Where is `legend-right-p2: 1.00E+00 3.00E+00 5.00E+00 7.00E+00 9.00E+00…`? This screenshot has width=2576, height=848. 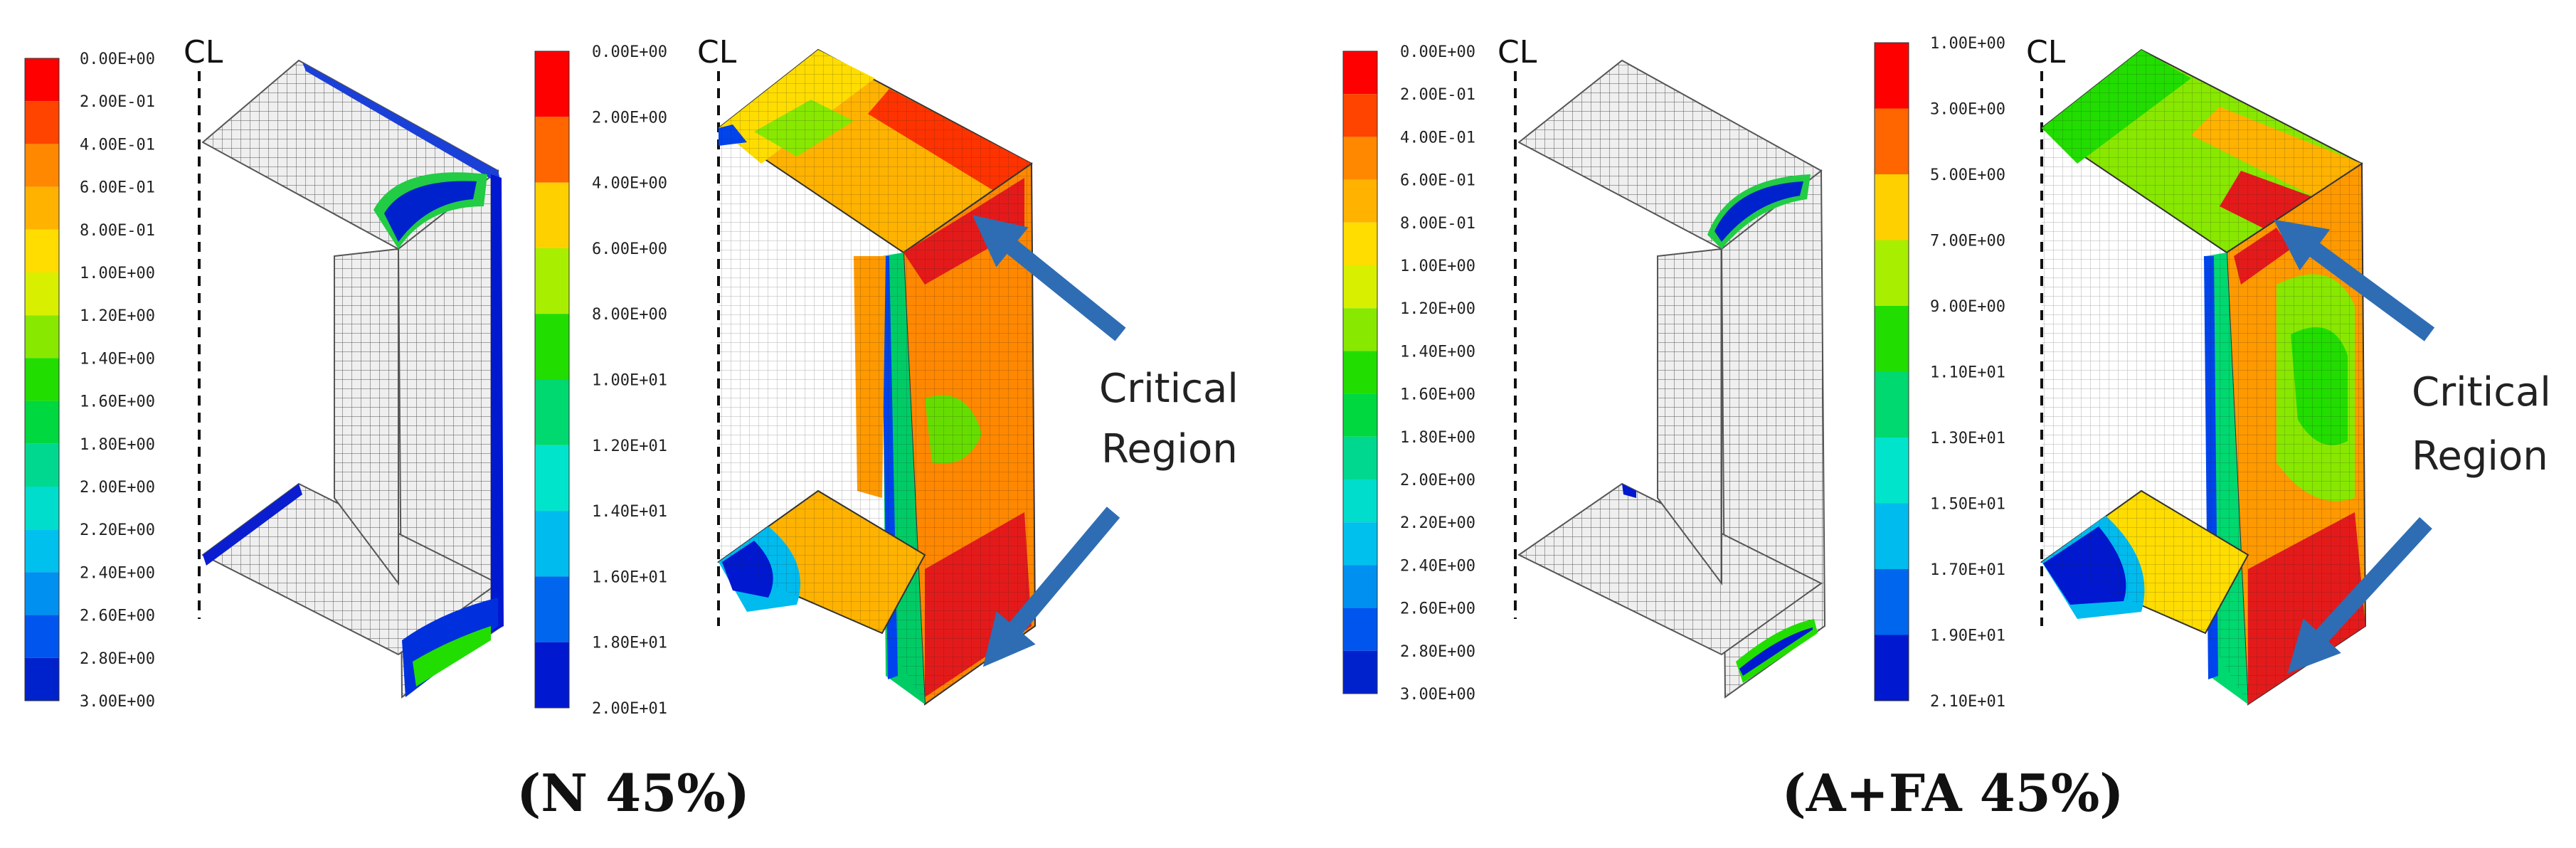 legend-right-p2: 1.00E+00 3.00E+00 5.00E+00 7.00E+00 9.00E+00… is located at coordinates (1939, 373).